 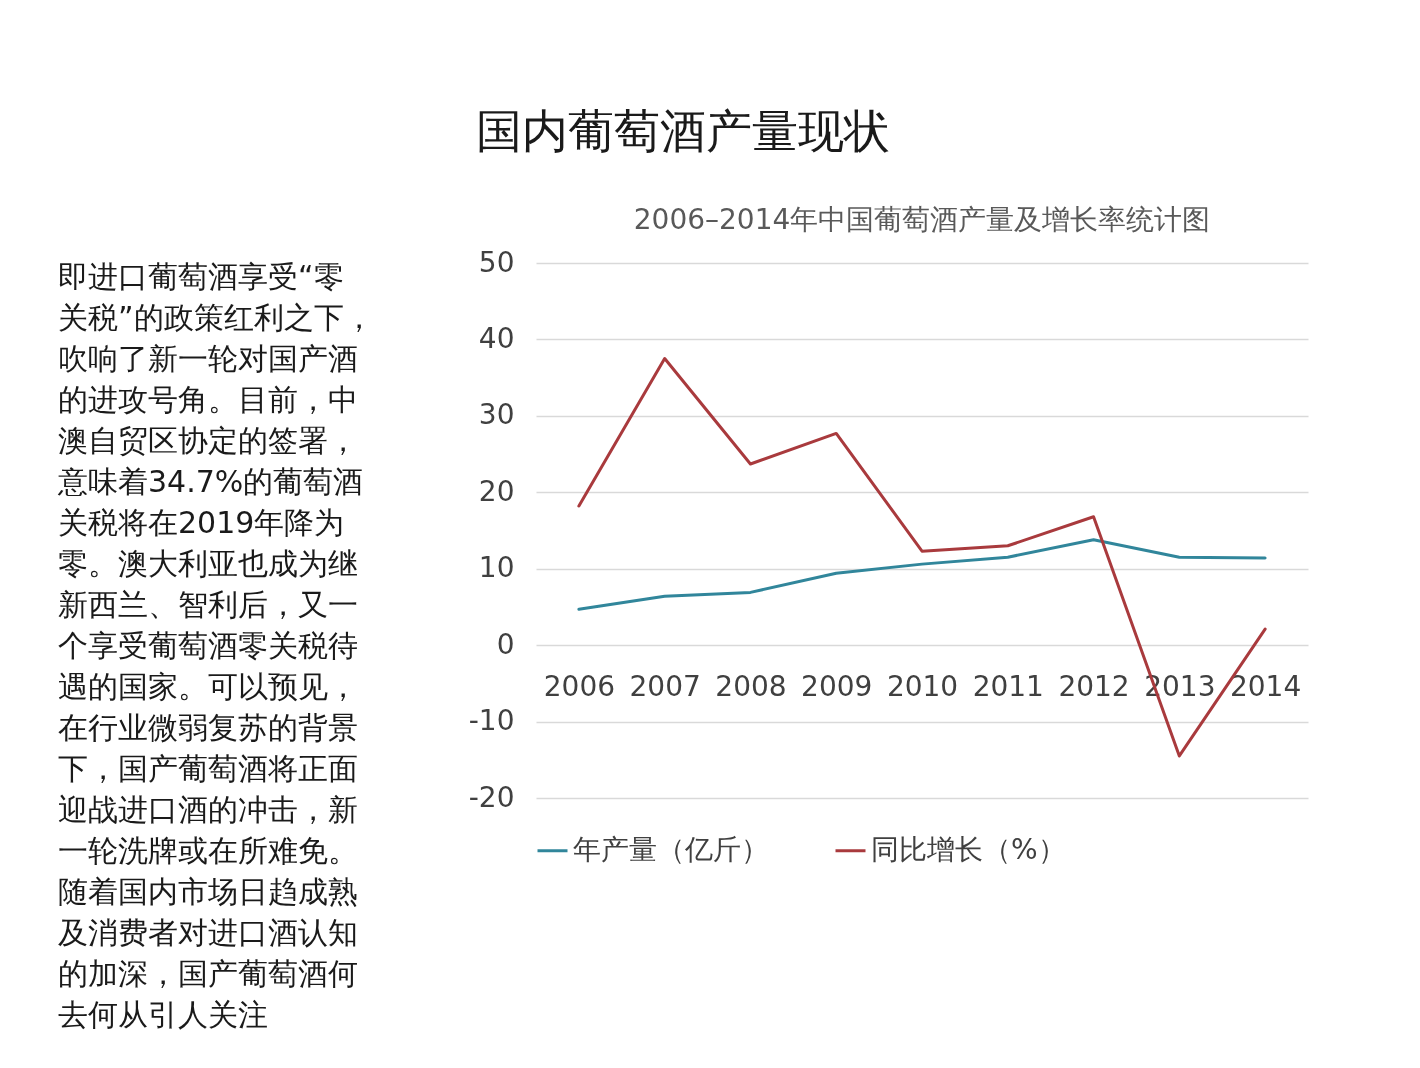 What do you see at coordinates (968, 849) in the screenshot?
I see `legend-label: 同比增长（%）` at bounding box center [968, 849].